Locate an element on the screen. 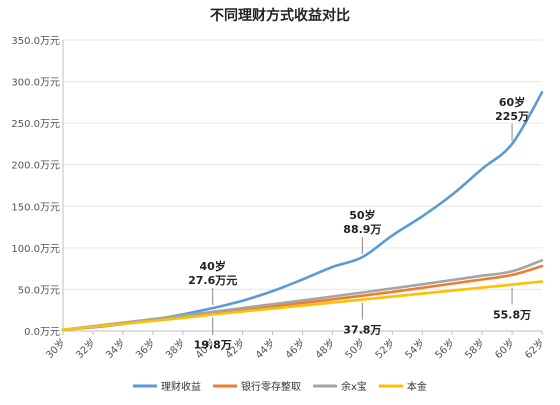 The image size is (560, 405). y-tick-label: 200.0万元 is located at coordinates (35, 166).